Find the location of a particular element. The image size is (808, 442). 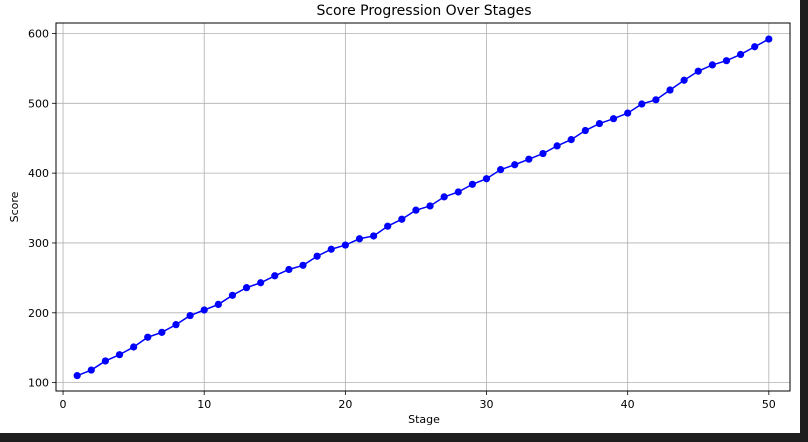

y-tick-label: 400 is located at coordinates (38, 173).